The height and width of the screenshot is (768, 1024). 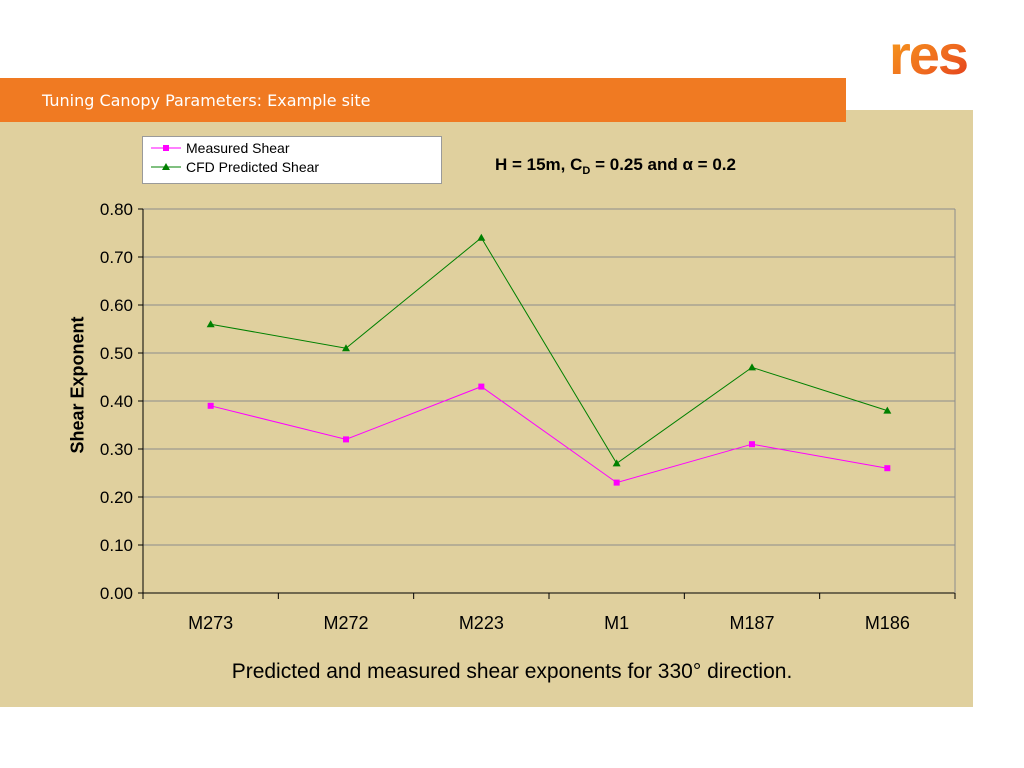 I want to click on y-tick-label: 0.10, so click(x=116, y=545).